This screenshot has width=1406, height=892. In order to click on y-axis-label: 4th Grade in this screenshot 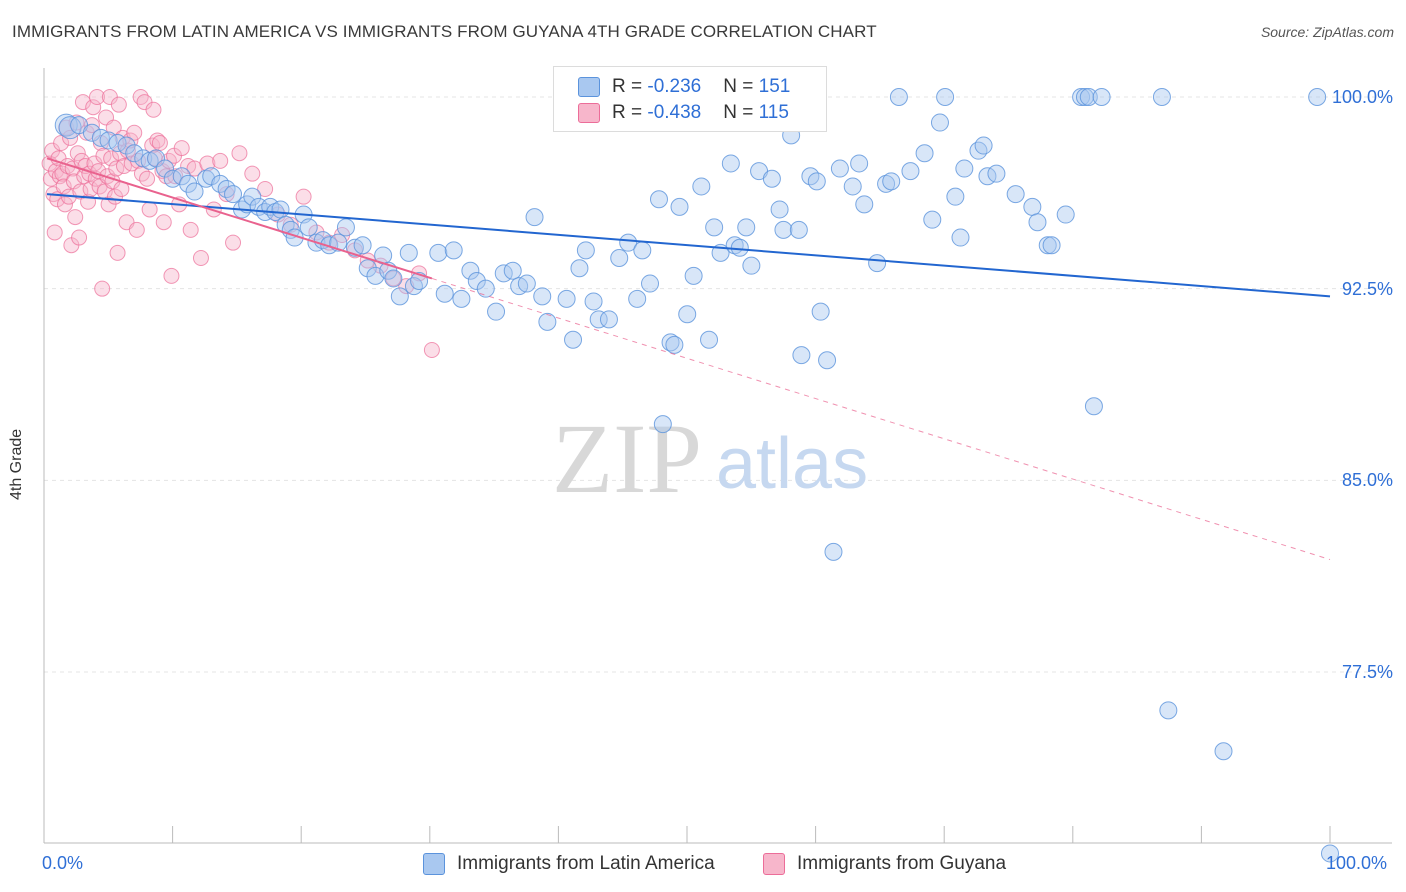, I will do `click(16, 464)`.